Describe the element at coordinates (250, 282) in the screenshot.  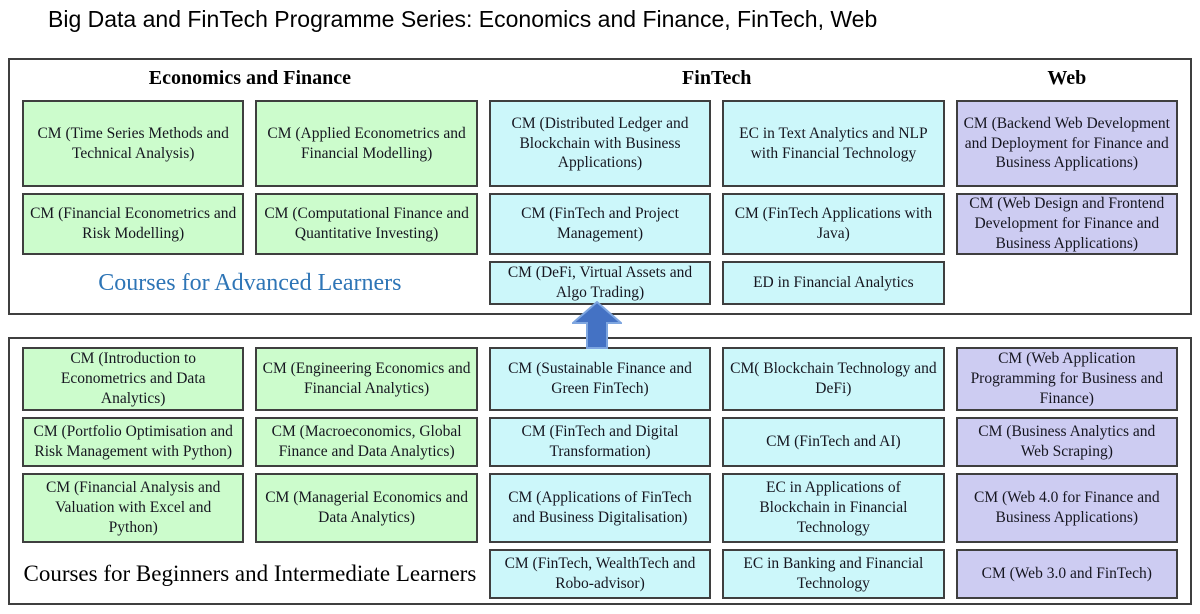
I see `advanced-learners-label: Courses for Advanced Learners` at that location.